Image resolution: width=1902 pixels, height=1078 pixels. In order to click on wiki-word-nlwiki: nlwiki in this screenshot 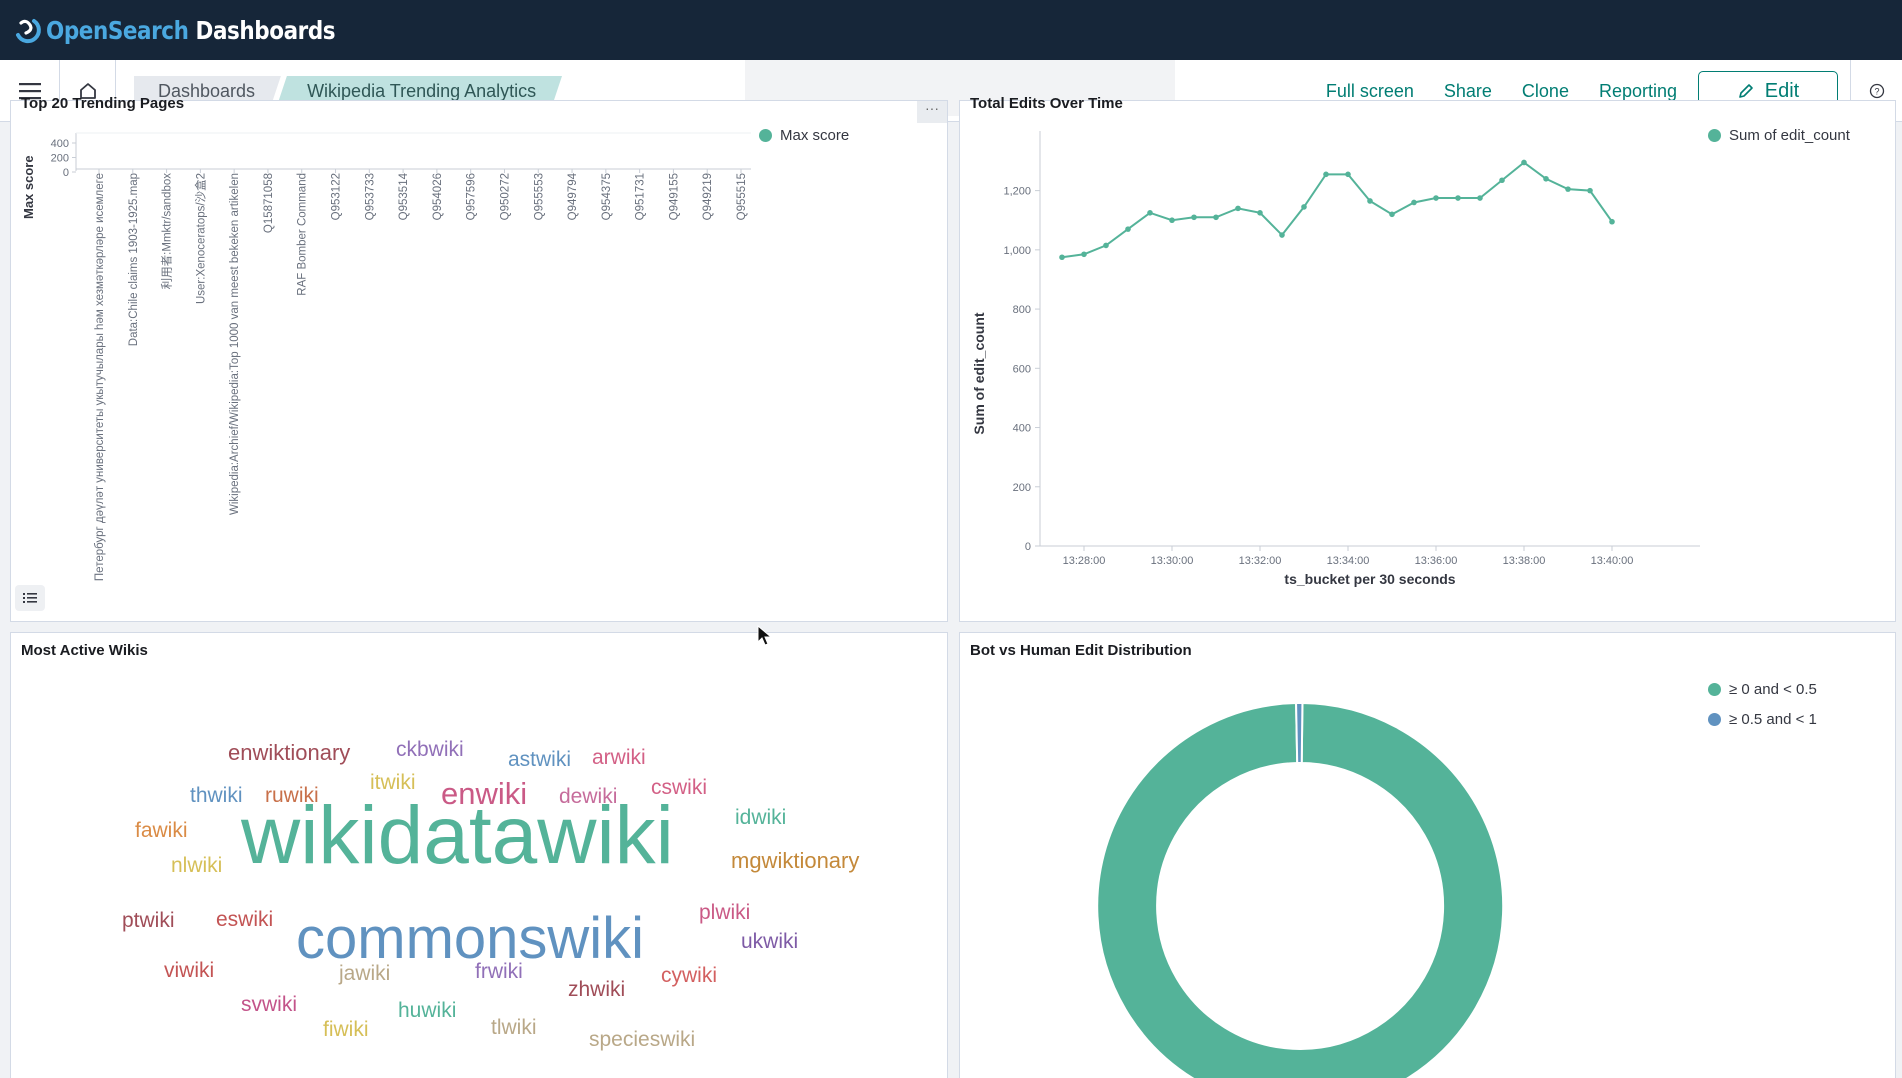, I will do `click(197, 865)`.